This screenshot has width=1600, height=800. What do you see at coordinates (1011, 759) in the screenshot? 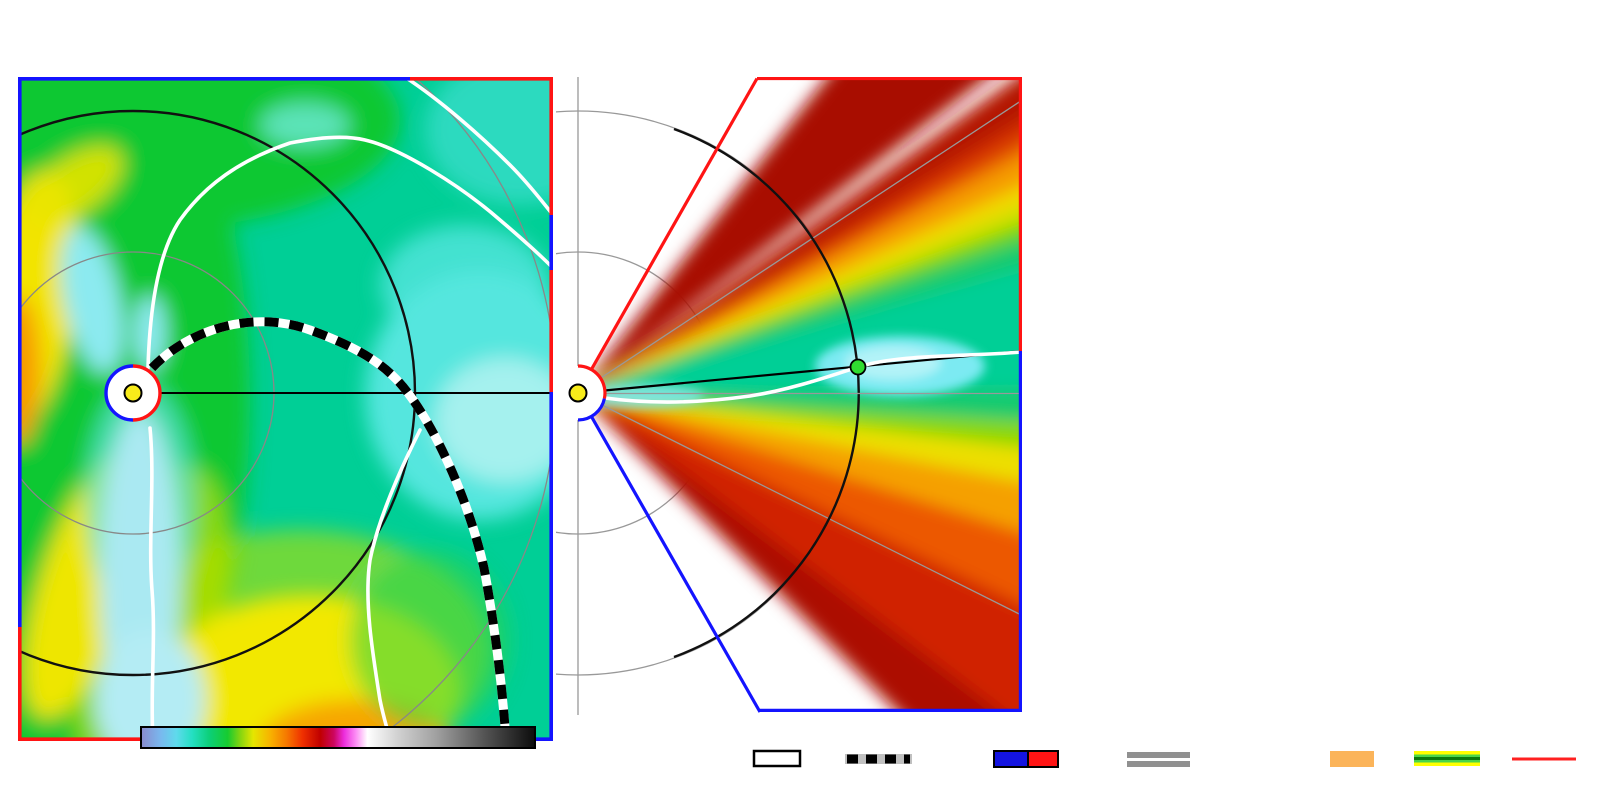
I see `legend-polarity-negative` at bounding box center [1011, 759].